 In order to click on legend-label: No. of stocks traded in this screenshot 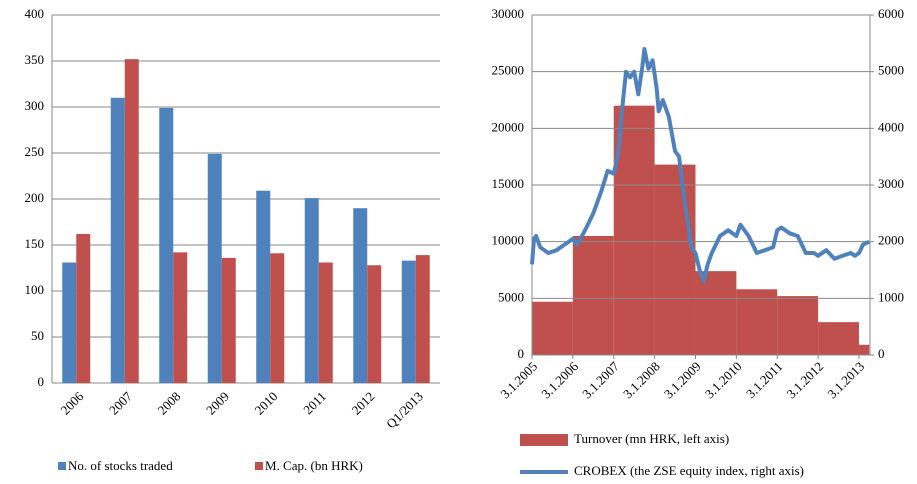, I will do `click(120, 465)`.